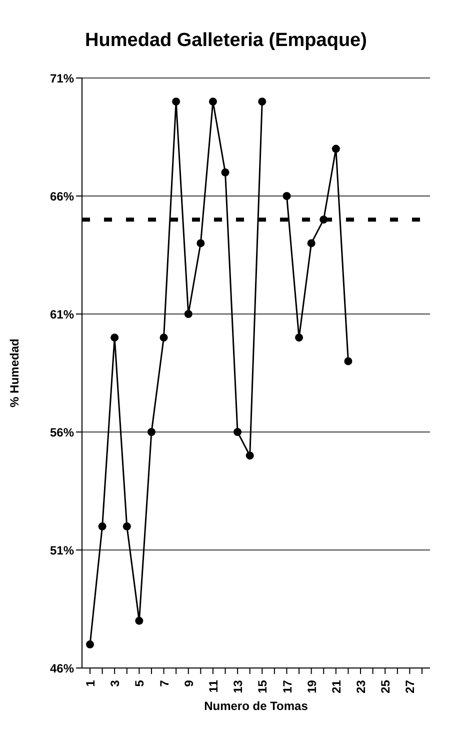  Describe the element at coordinates (226, 41) in the screenshot. I see `chart-title: Humedad Galleteria (Empaque)` at that location.